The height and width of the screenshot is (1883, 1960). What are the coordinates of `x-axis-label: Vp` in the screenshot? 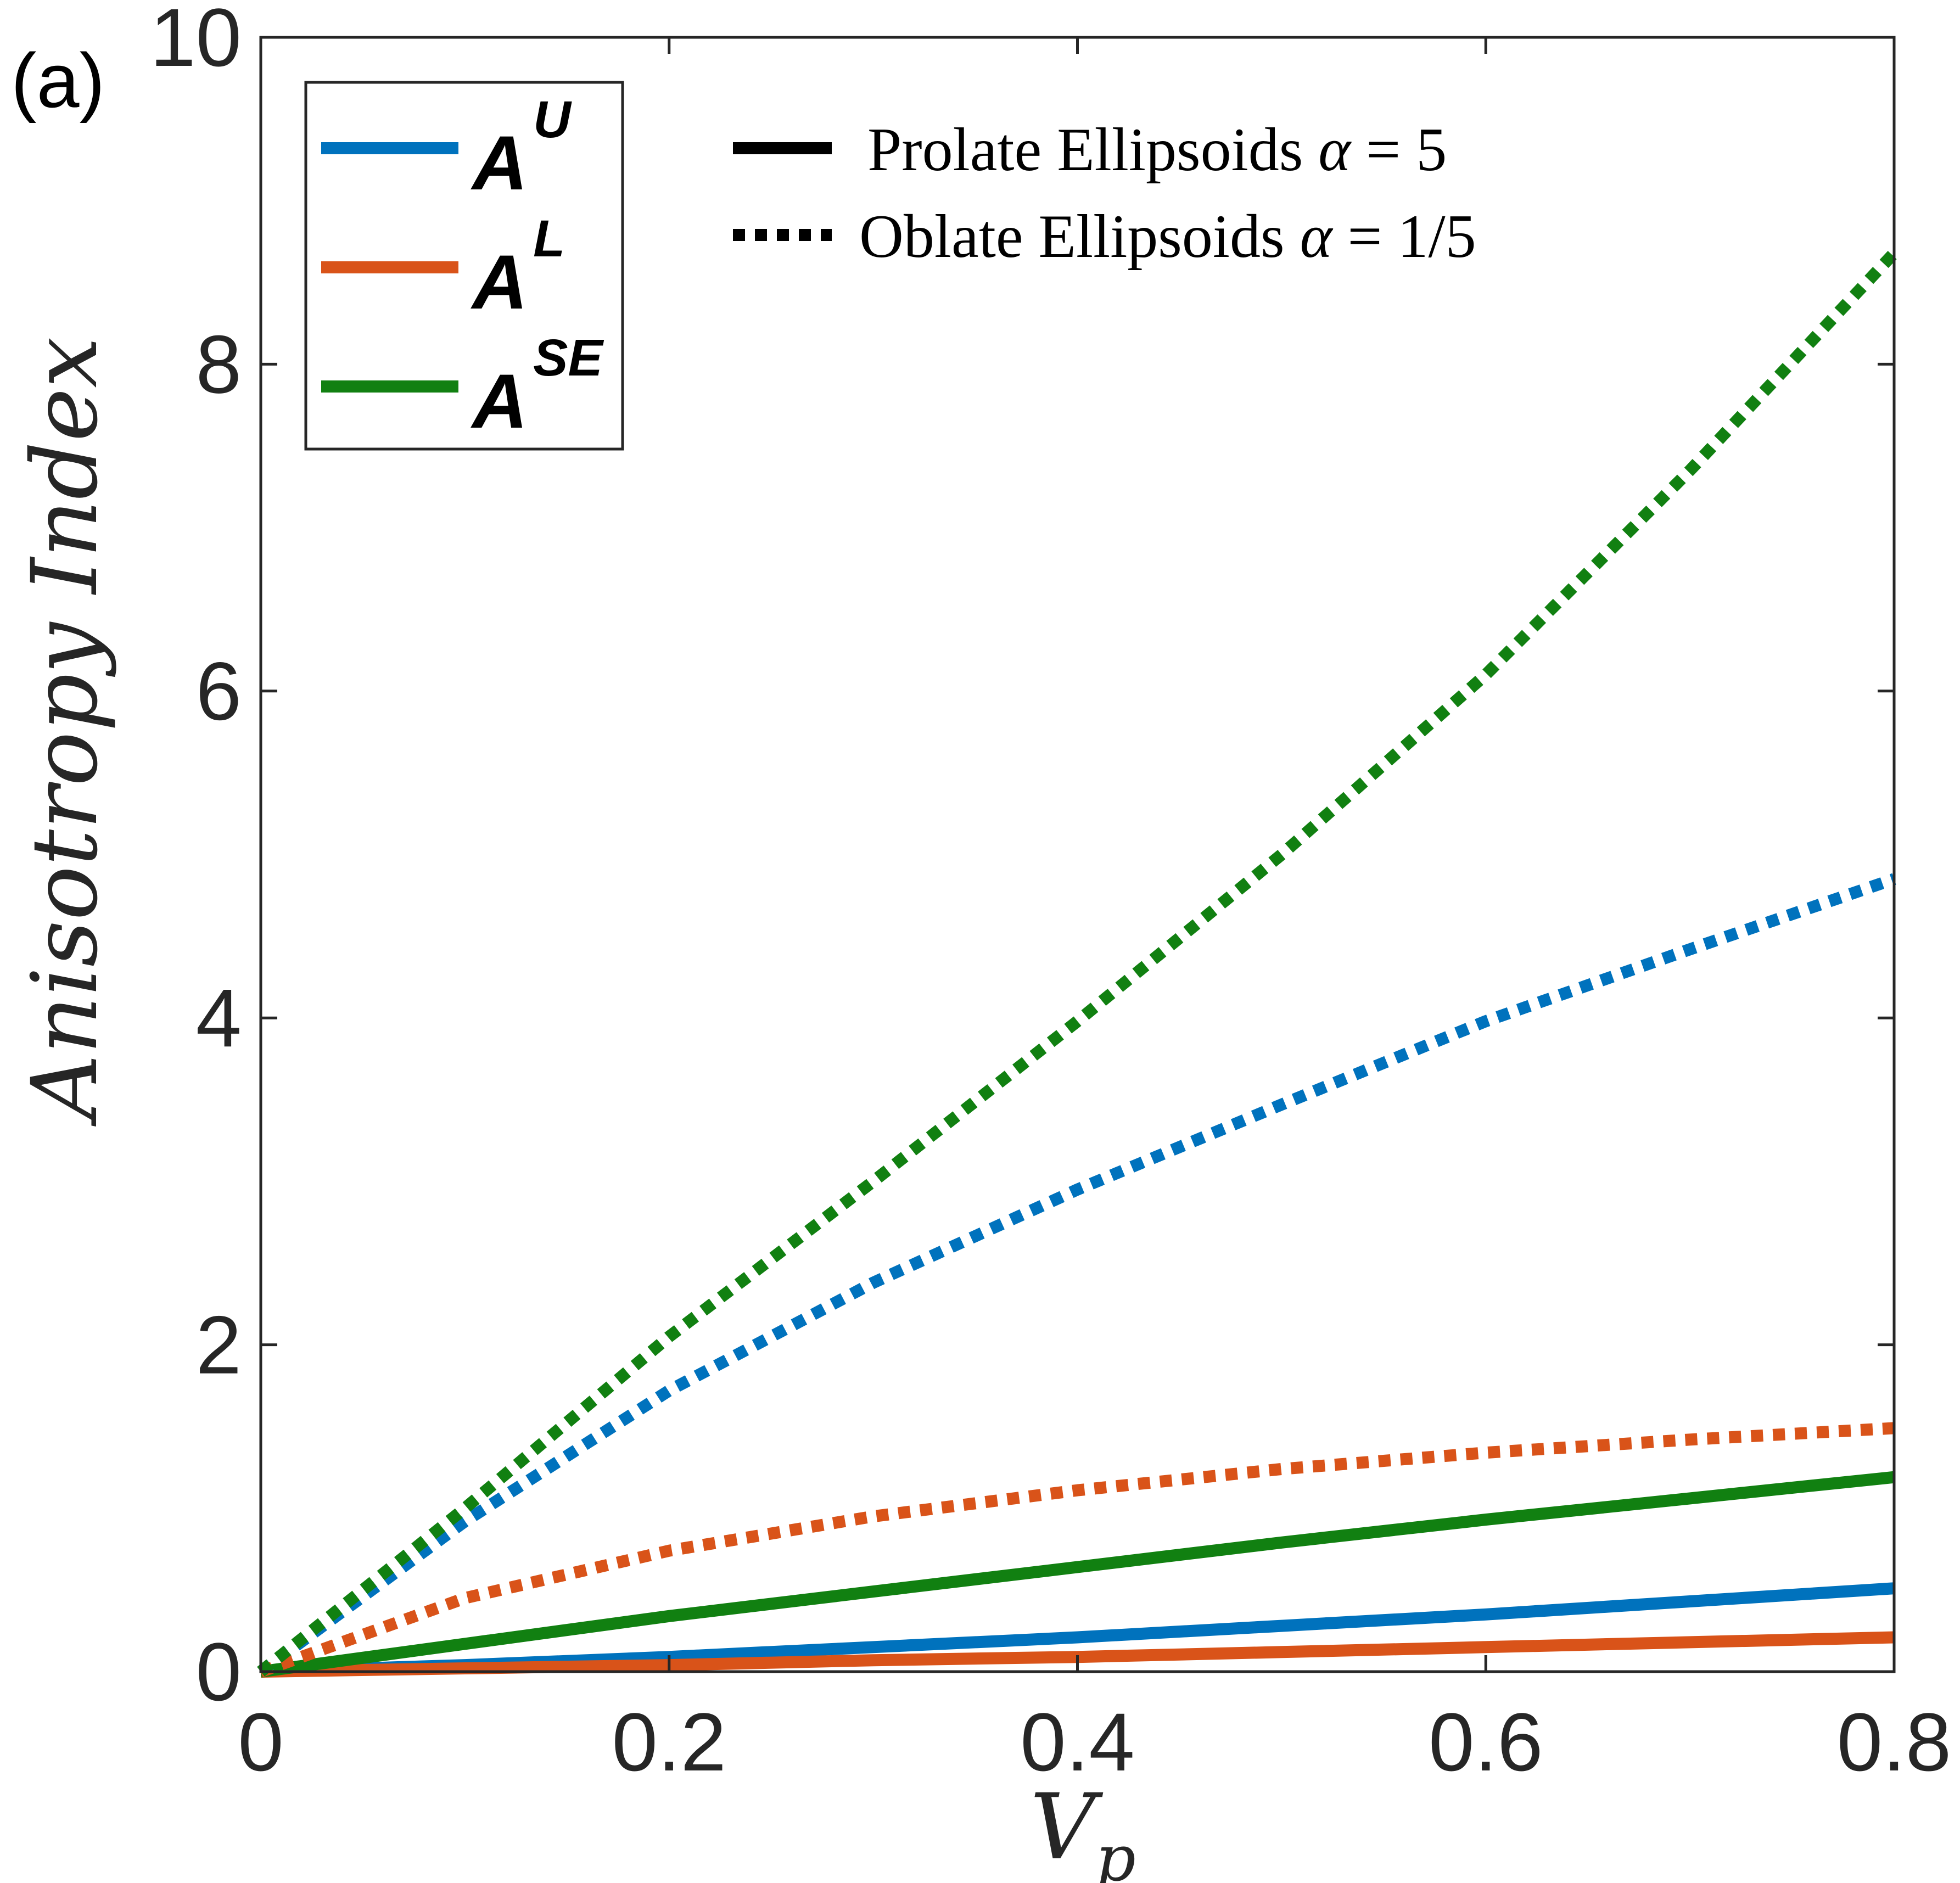 It's located at (1083, 1829).